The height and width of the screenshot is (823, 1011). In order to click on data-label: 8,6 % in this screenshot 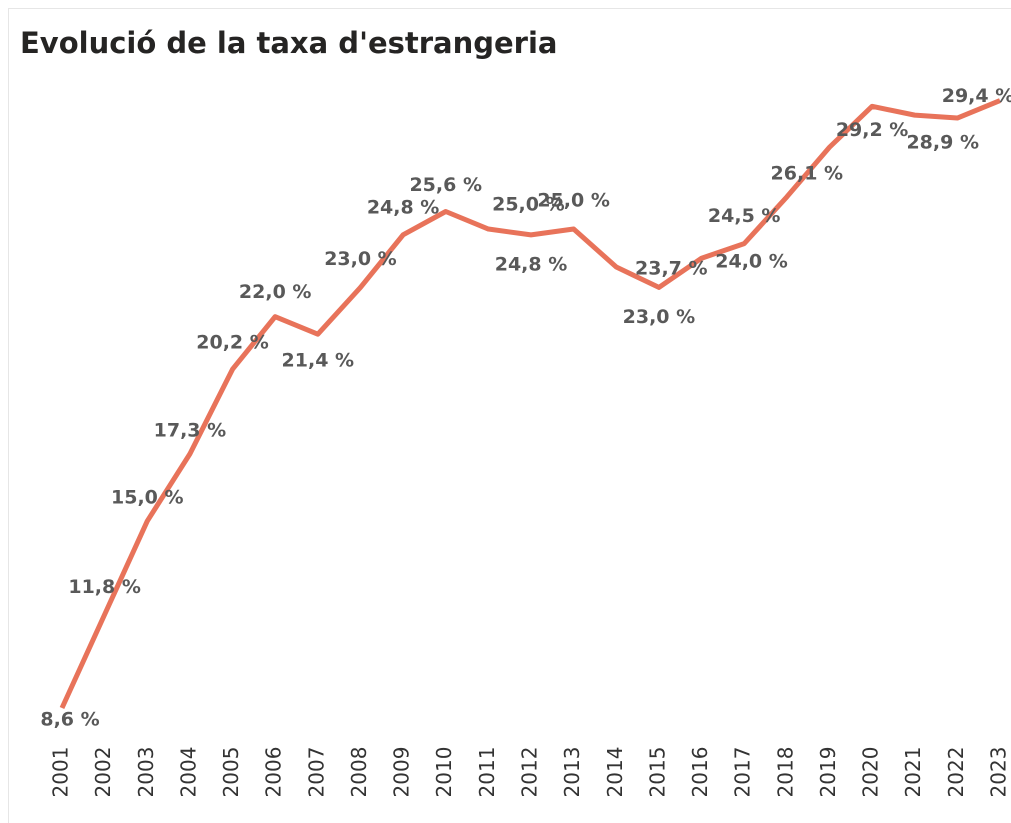, I will do `click(69, 719)`.